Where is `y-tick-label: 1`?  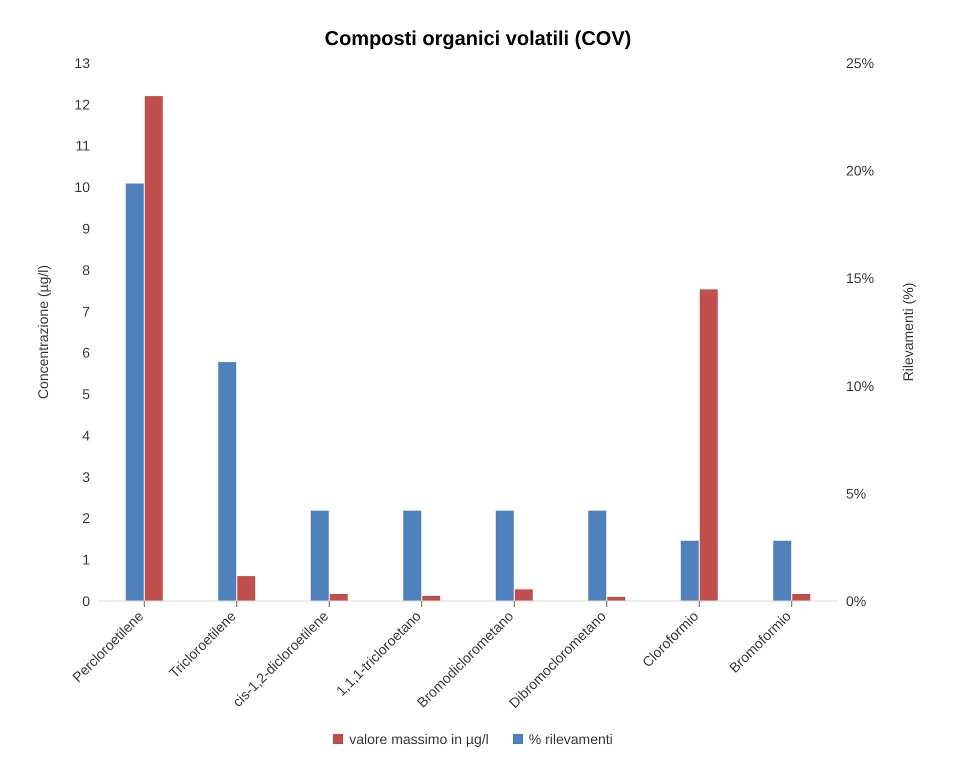 y-tick-label: 1 is located at coordinates (86, 560).